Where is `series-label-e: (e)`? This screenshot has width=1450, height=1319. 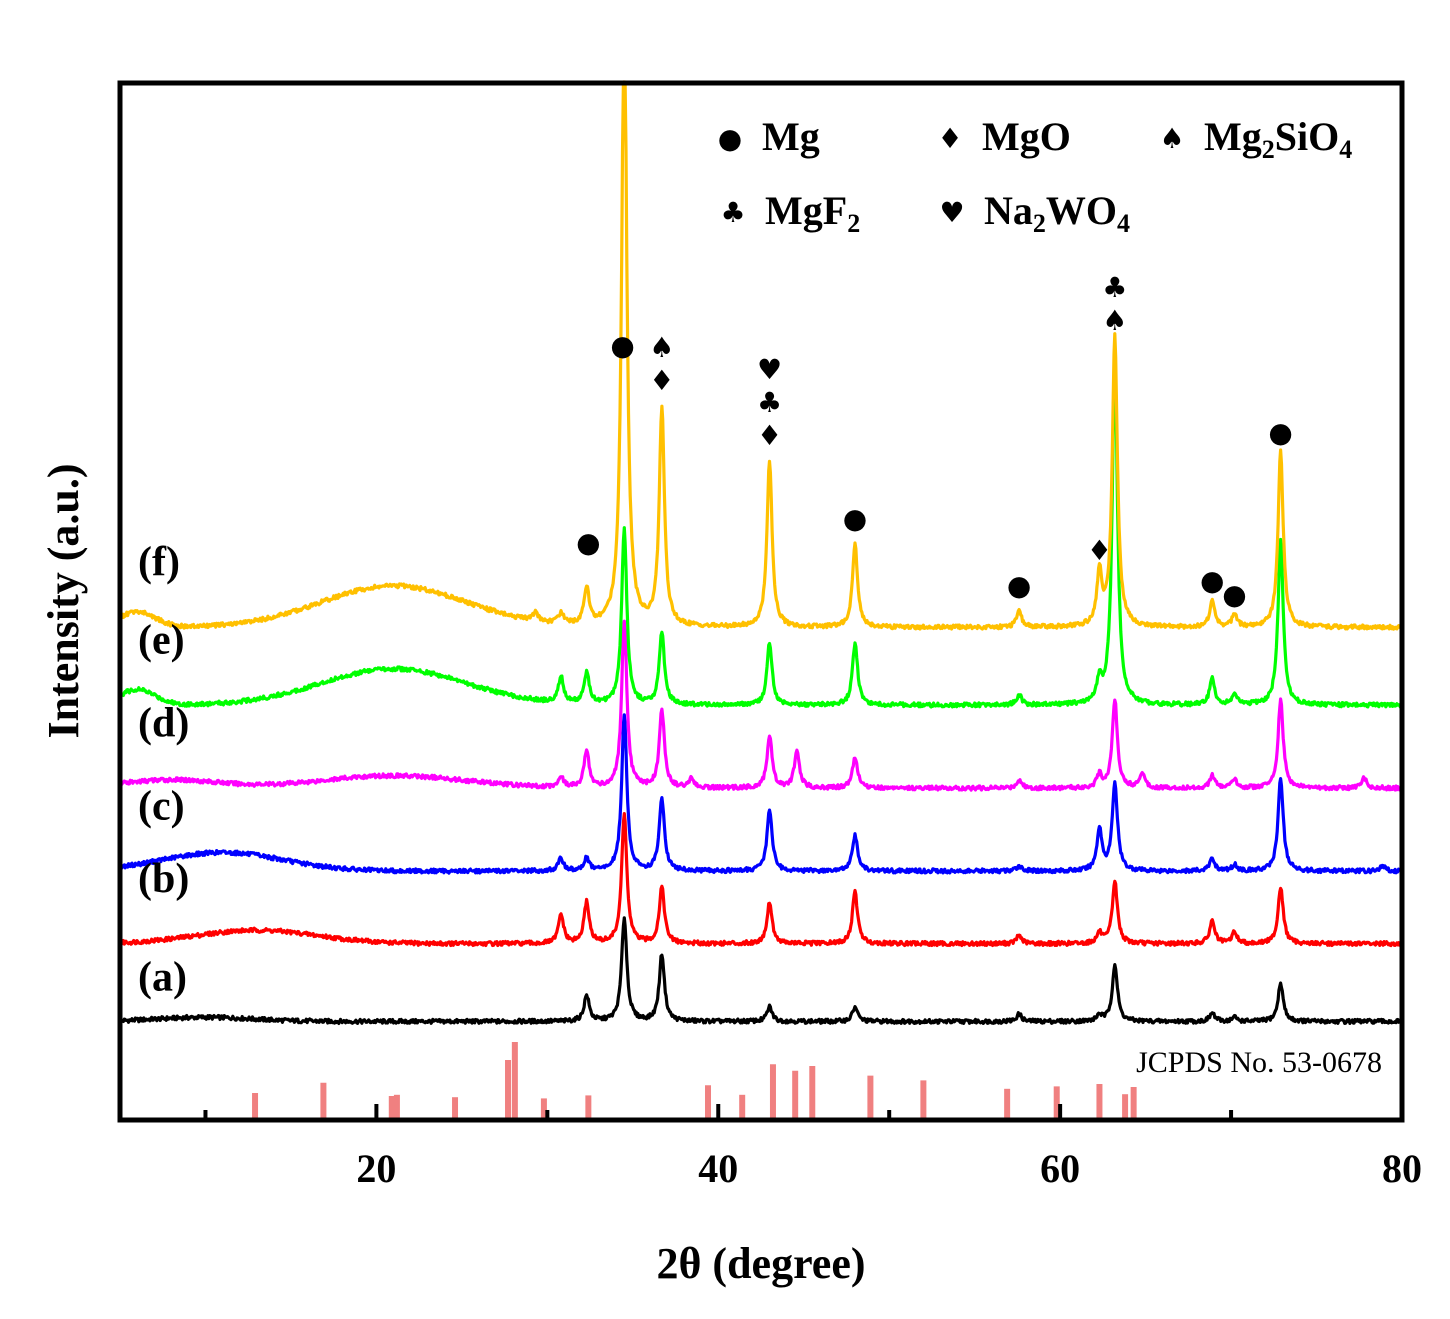
series-label-e: (e) is located at coordinates (161, 640).